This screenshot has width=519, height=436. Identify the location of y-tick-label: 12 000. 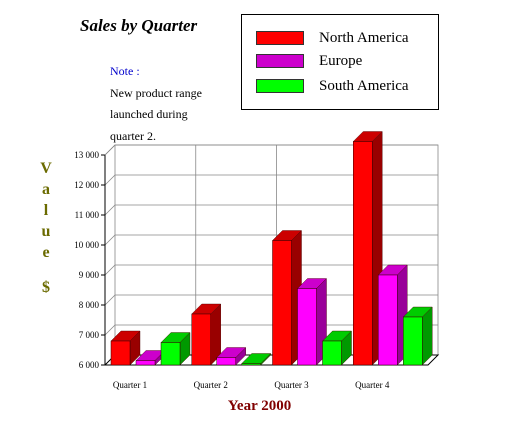
(86, 185).